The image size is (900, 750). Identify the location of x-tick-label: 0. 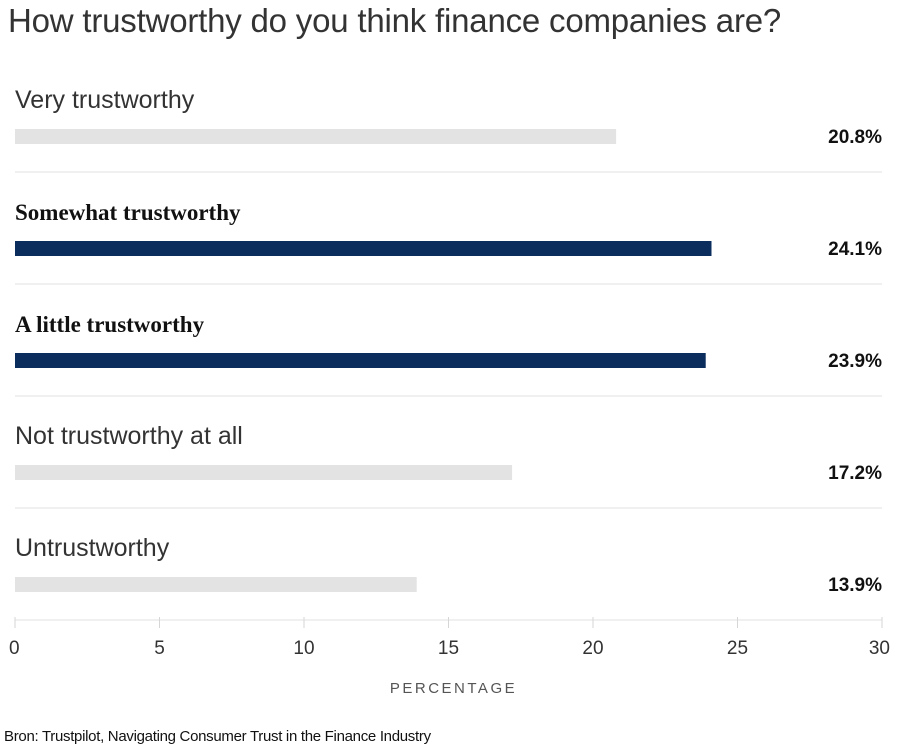
(14, 648).